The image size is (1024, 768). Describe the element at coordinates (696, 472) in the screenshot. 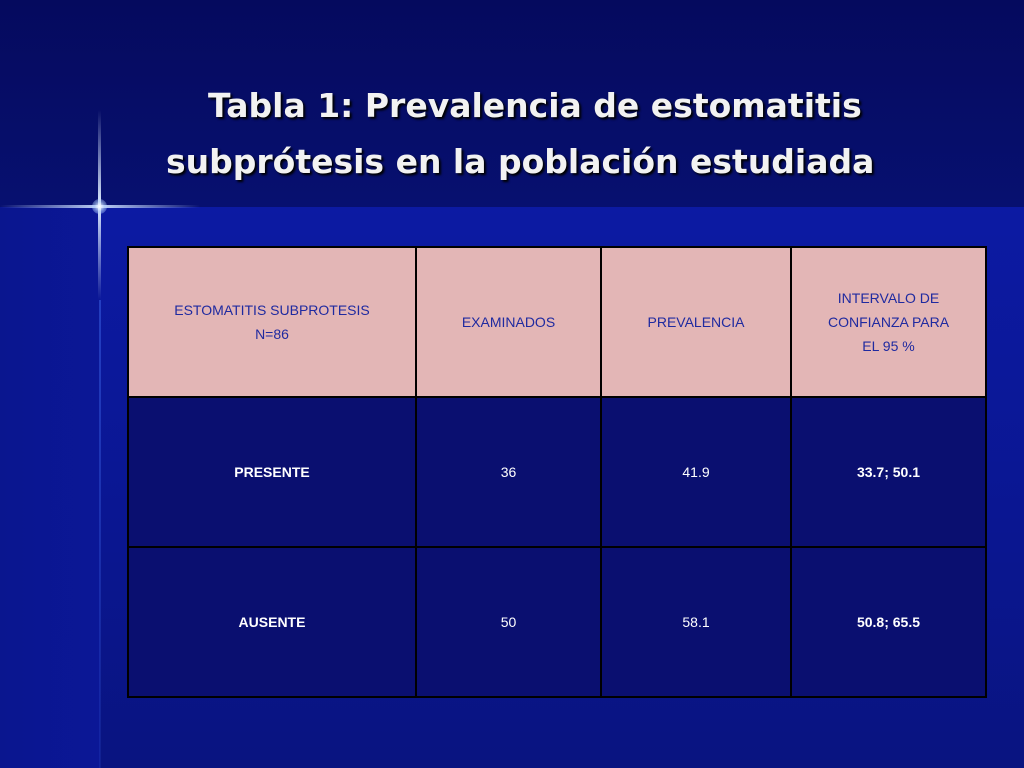

I see `prevalencia-cell: 41.9` at that location.